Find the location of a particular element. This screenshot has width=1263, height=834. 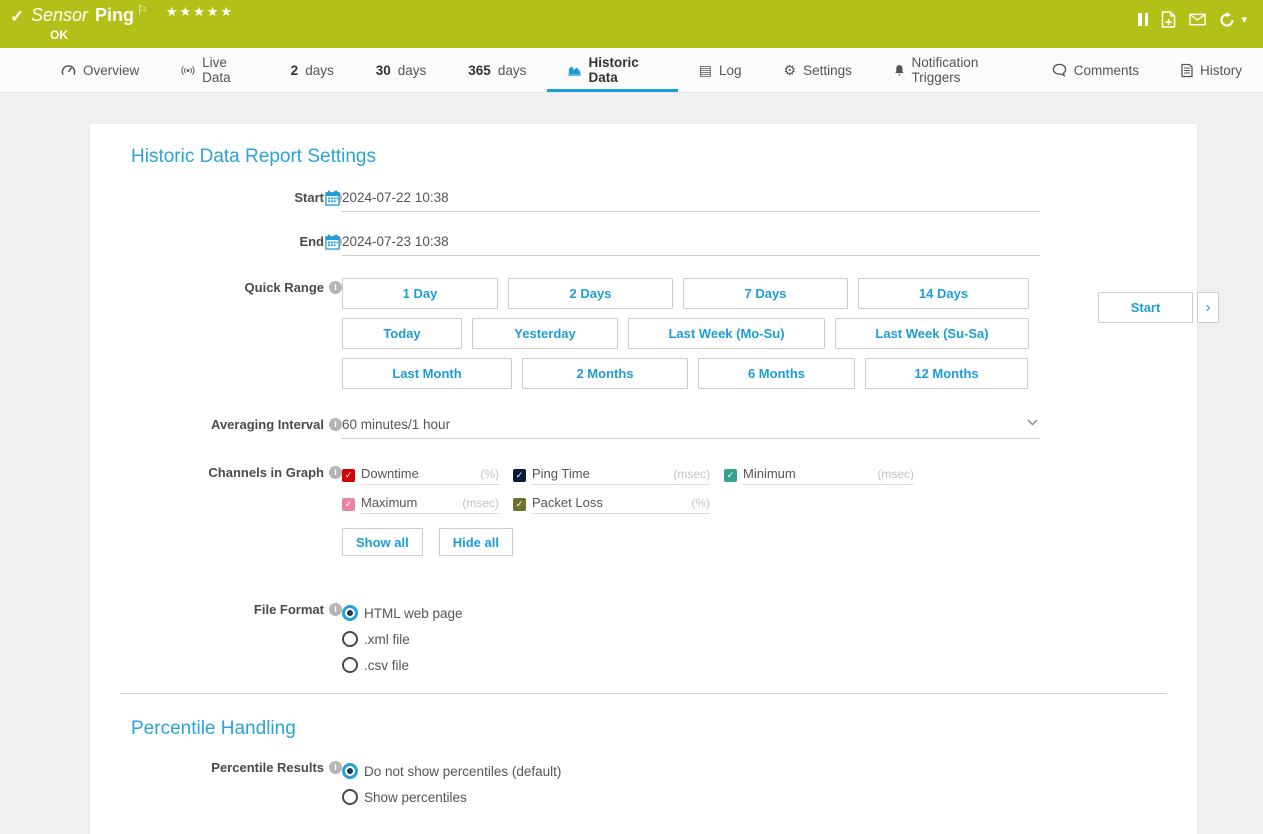

tab-label: Notification Triggers is located at coordinates (945, 70).